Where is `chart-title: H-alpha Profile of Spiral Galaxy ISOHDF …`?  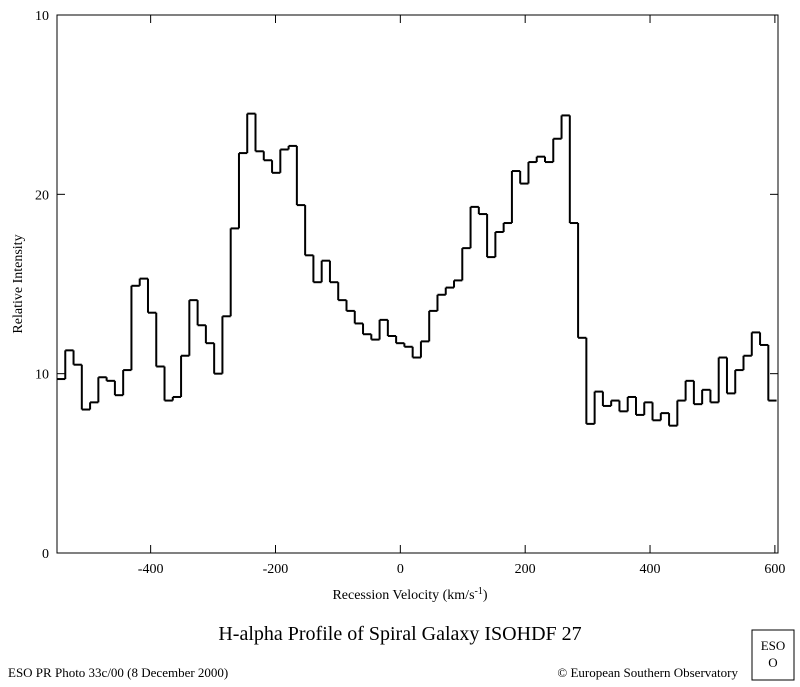
chart-title: H-alpha Profile of Spiral Galaxy ISOHDF … is located at coordinates (399, 634).